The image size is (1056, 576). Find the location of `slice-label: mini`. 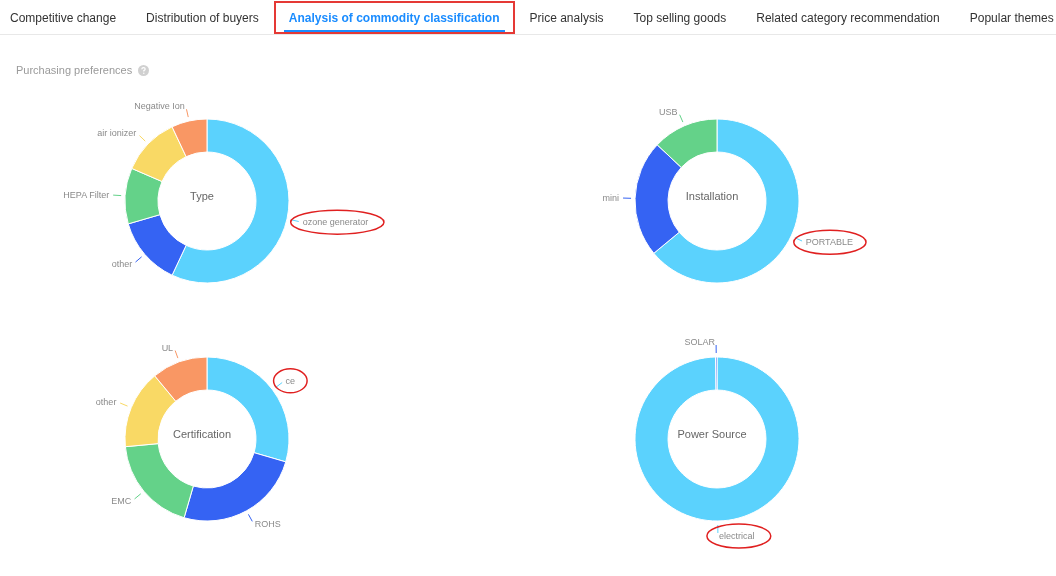

slice-label: mini is located at coordinates (611, 197).